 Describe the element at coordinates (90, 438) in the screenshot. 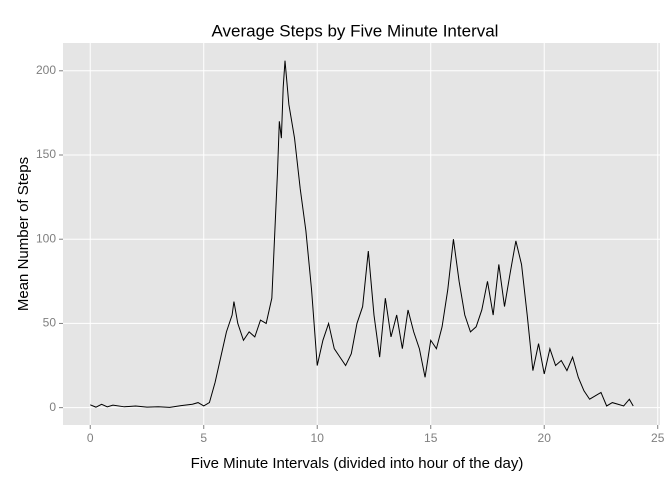

I see `x-tick-label: 0` at that location.